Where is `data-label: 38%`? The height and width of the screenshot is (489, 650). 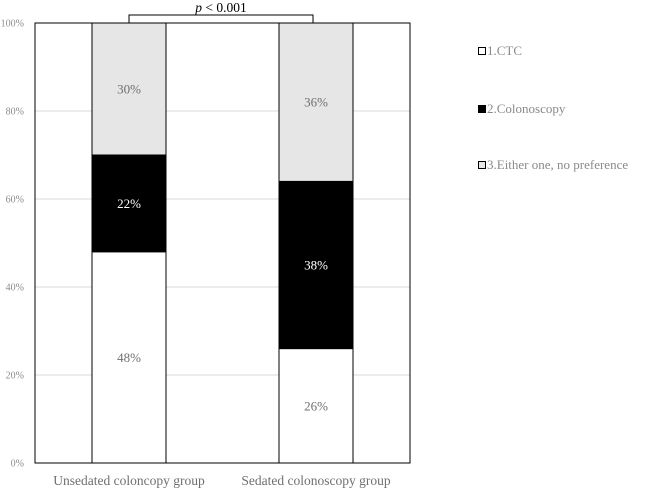
data-label: 38% is located at coordinates (316, 265).